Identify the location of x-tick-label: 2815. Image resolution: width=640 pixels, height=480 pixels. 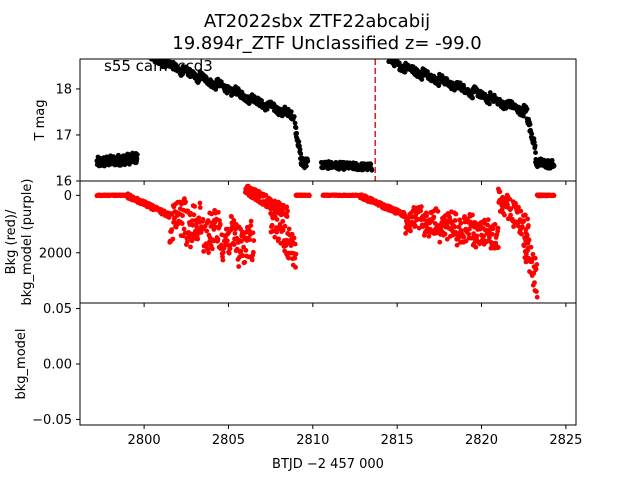
(397, 440).